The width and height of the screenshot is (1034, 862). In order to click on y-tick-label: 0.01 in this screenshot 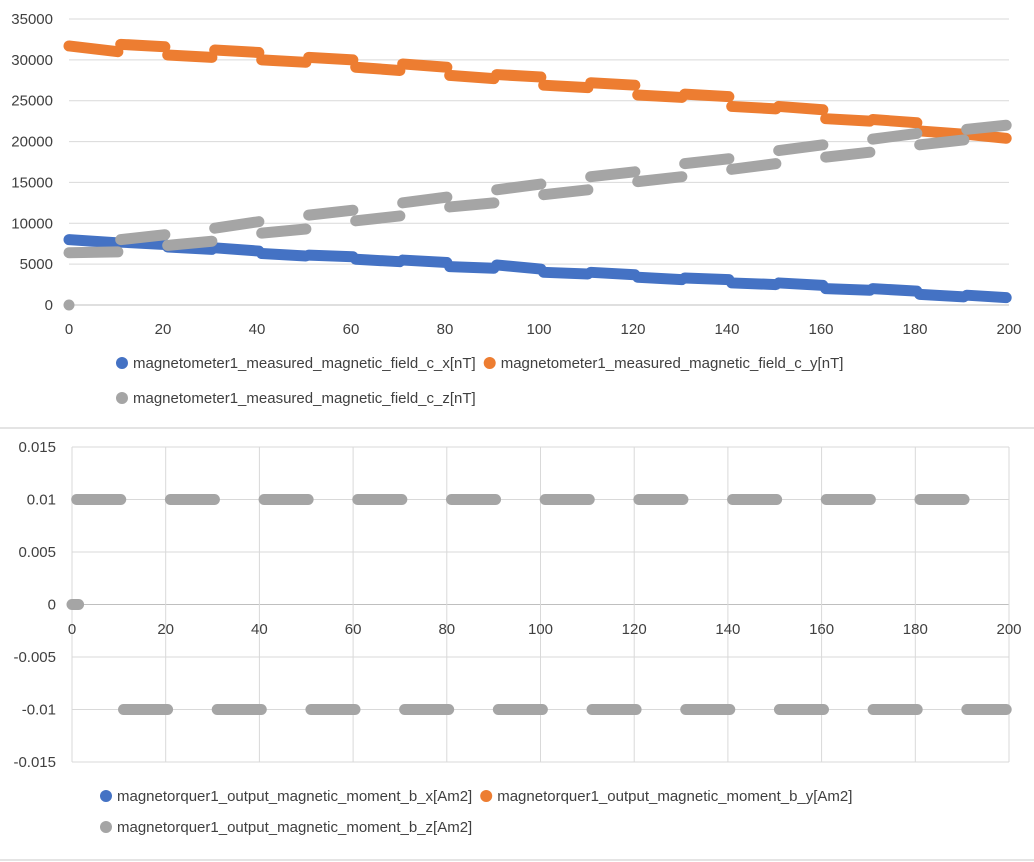, I will do `click(41, 500)`.